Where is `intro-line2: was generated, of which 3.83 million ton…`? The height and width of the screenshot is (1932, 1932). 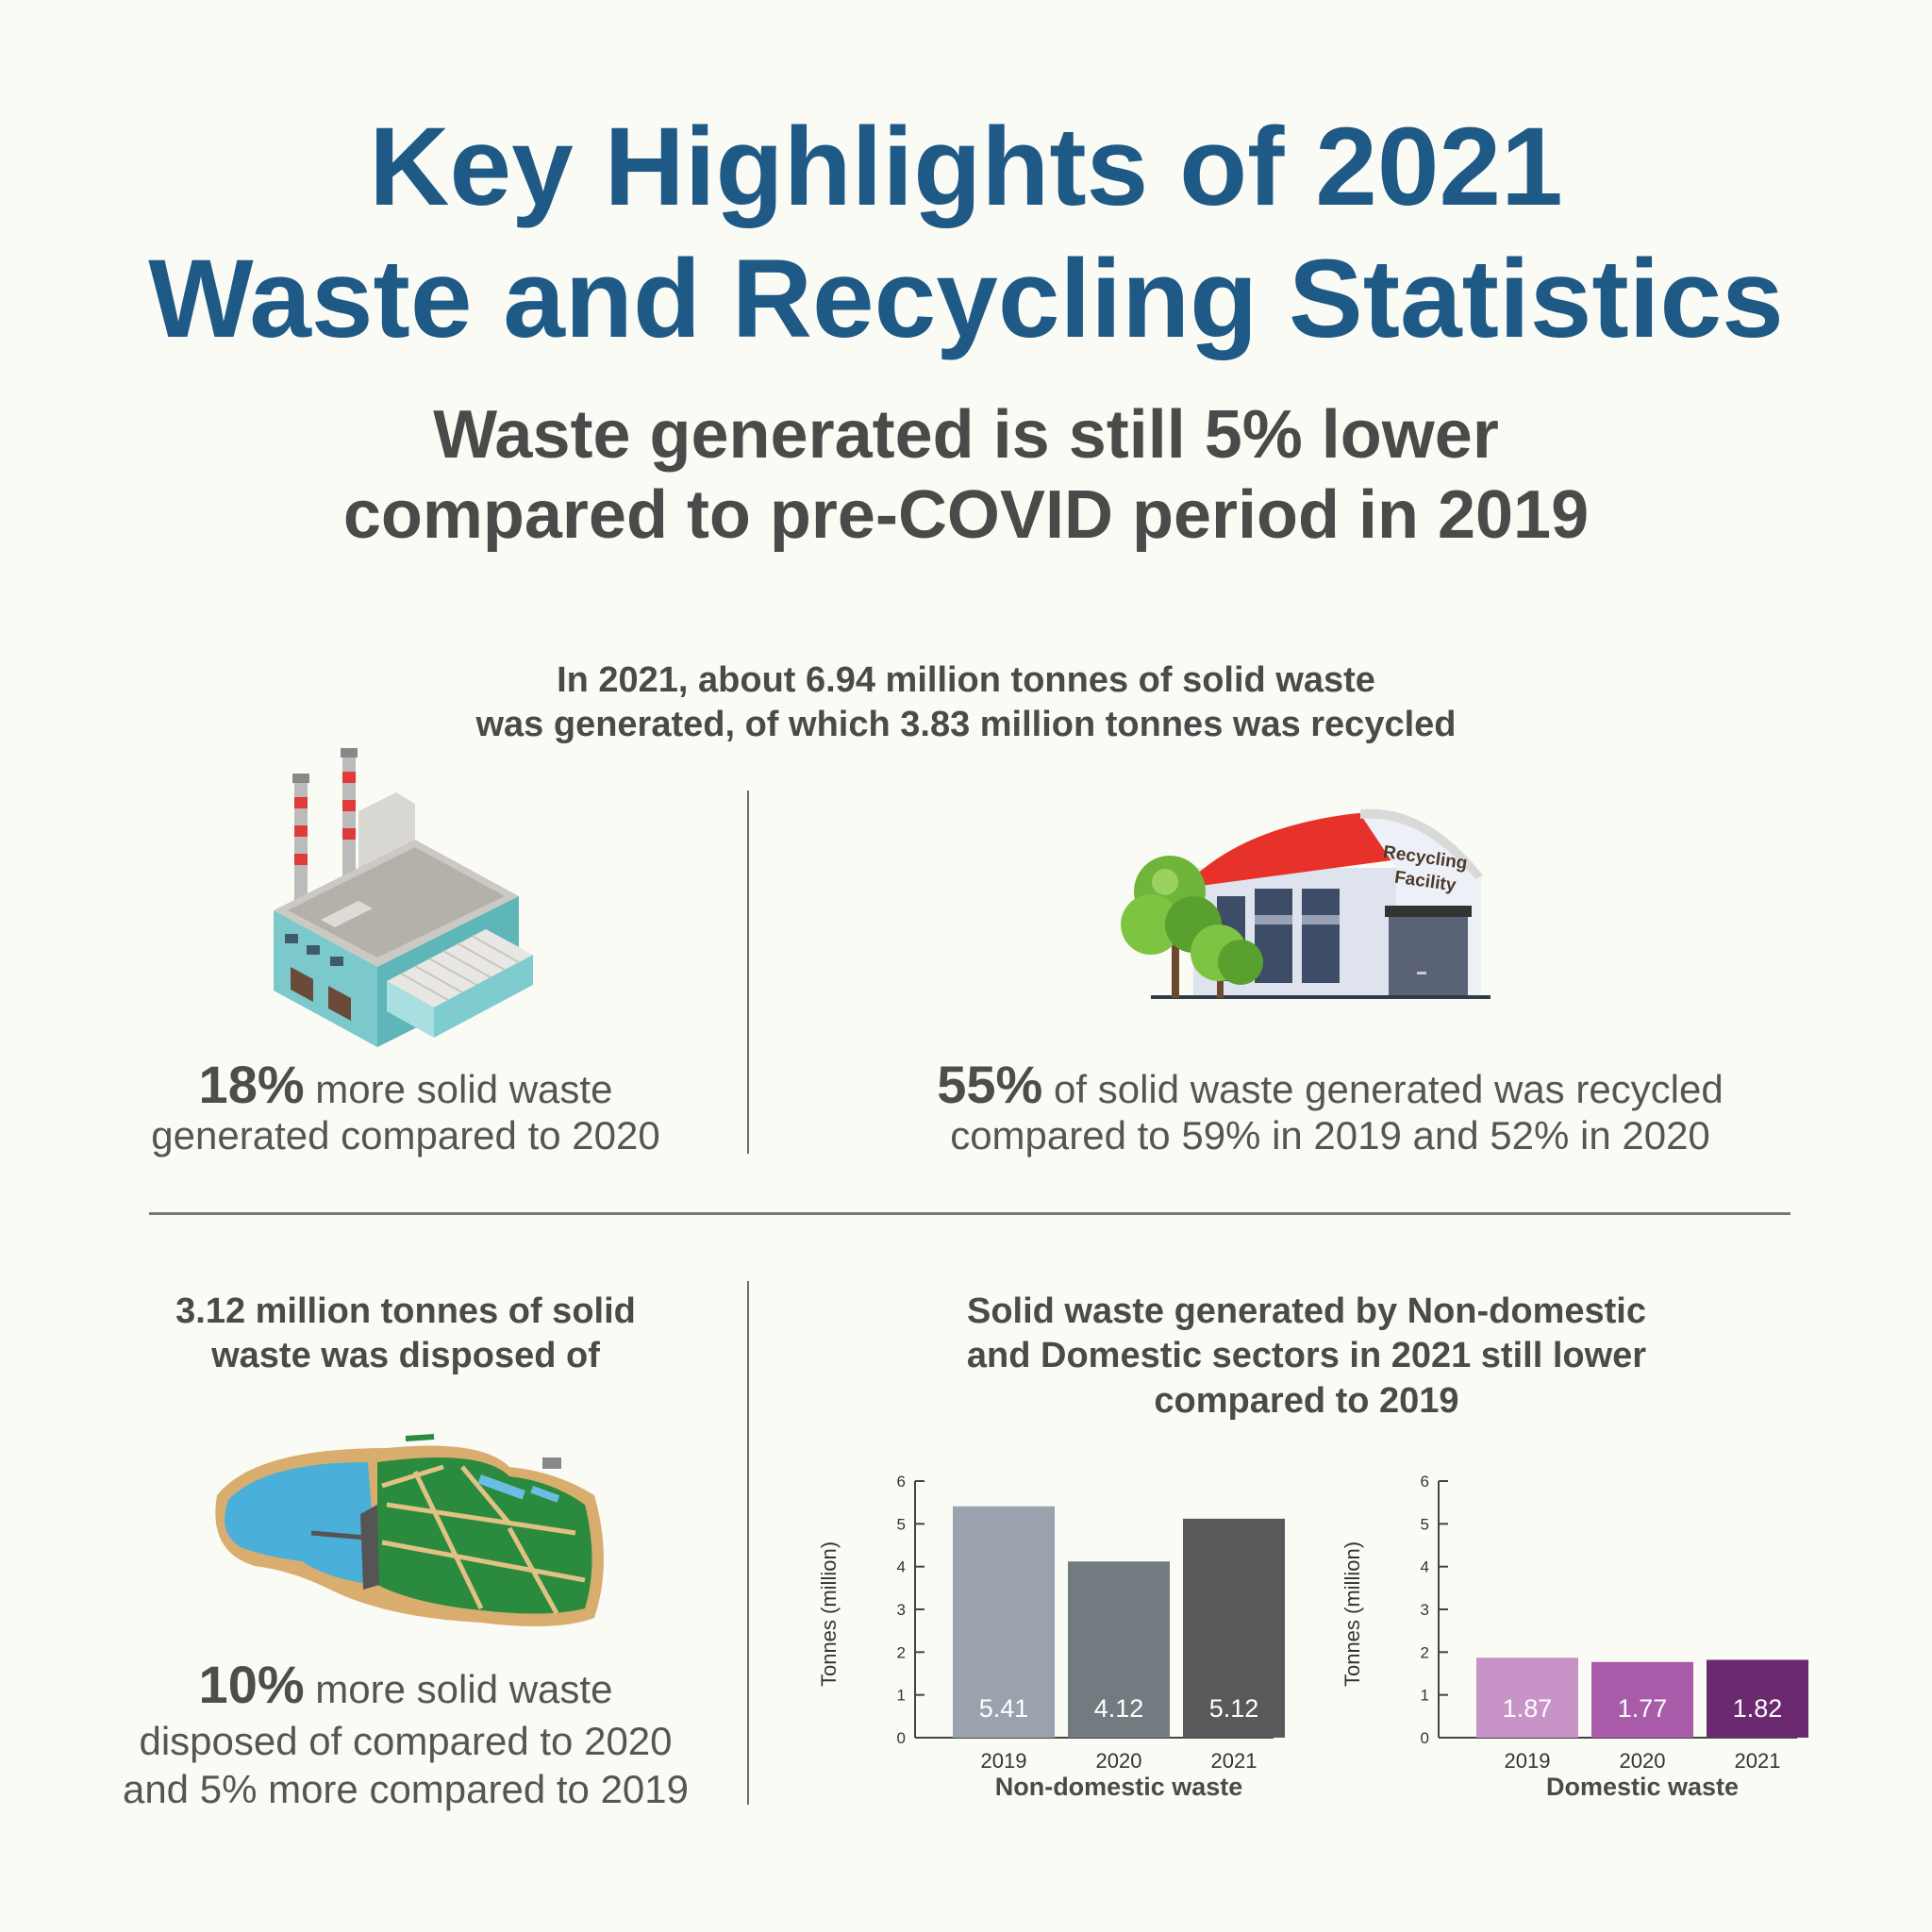
intro-line2: was generated, of which 3.83 million ton… is located at coordinates (966, 724).